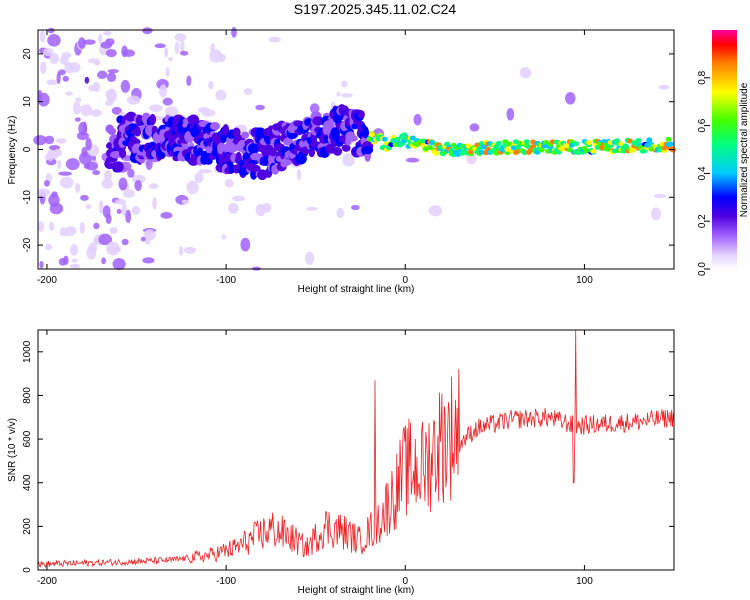  Describe the element at coordinates (702, 125) in the screenshot. I see `colorbar-tick-label: 0.6` at that location.